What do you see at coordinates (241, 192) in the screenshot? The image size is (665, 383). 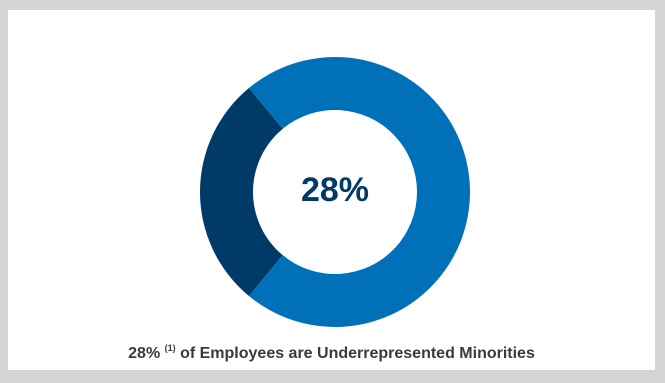 I see `donut-slice-underrepresented` at bounding box center [241, 192].